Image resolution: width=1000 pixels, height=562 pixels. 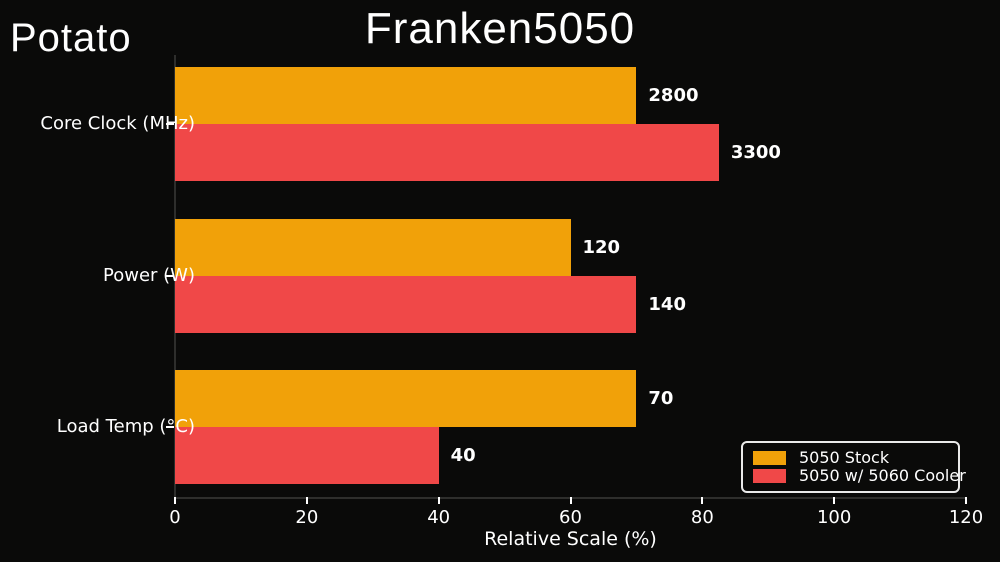 I want to click on bar-value-label: 2800, so click(x=673, y=95).